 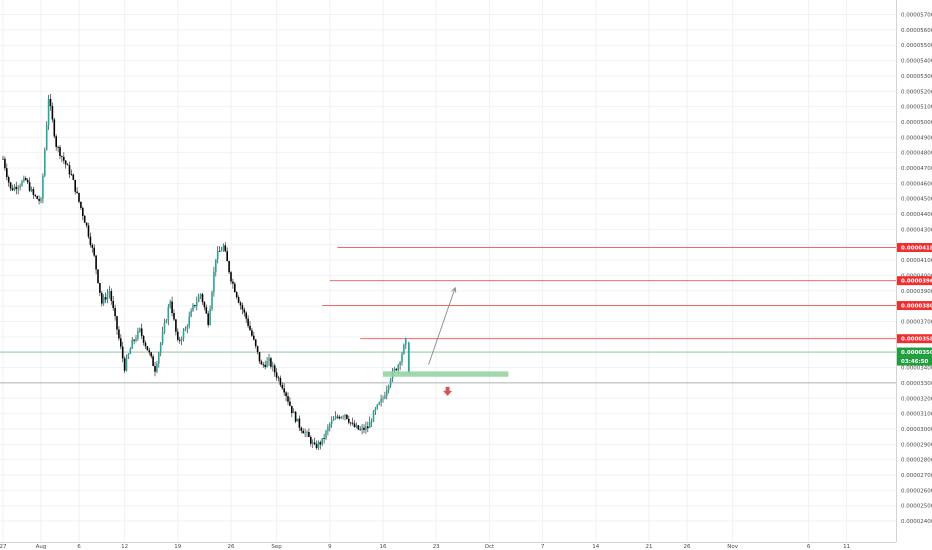 What do you see at coordinates (916, 200) in the screenshot?
I see `y-tick-label: 0.00004500` at bounding box center [916, 200].